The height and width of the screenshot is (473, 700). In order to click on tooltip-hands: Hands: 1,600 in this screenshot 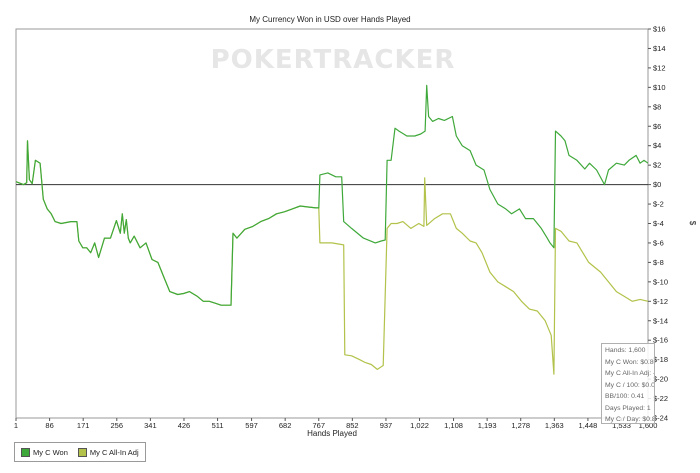, I will do `click(625, 350)`.